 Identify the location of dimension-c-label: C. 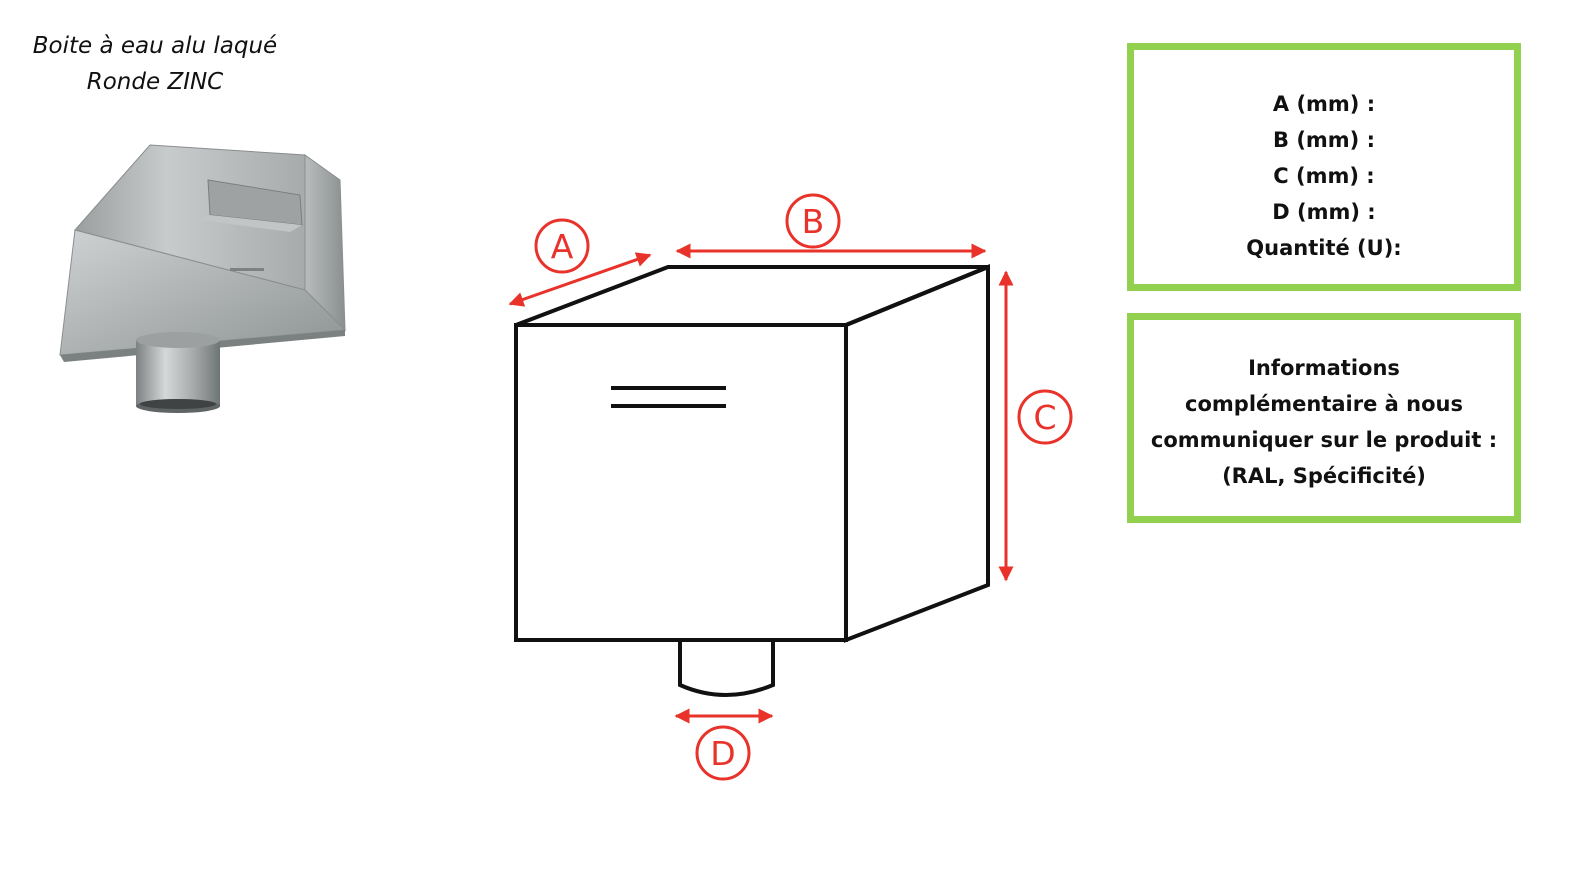
(1044, 417).